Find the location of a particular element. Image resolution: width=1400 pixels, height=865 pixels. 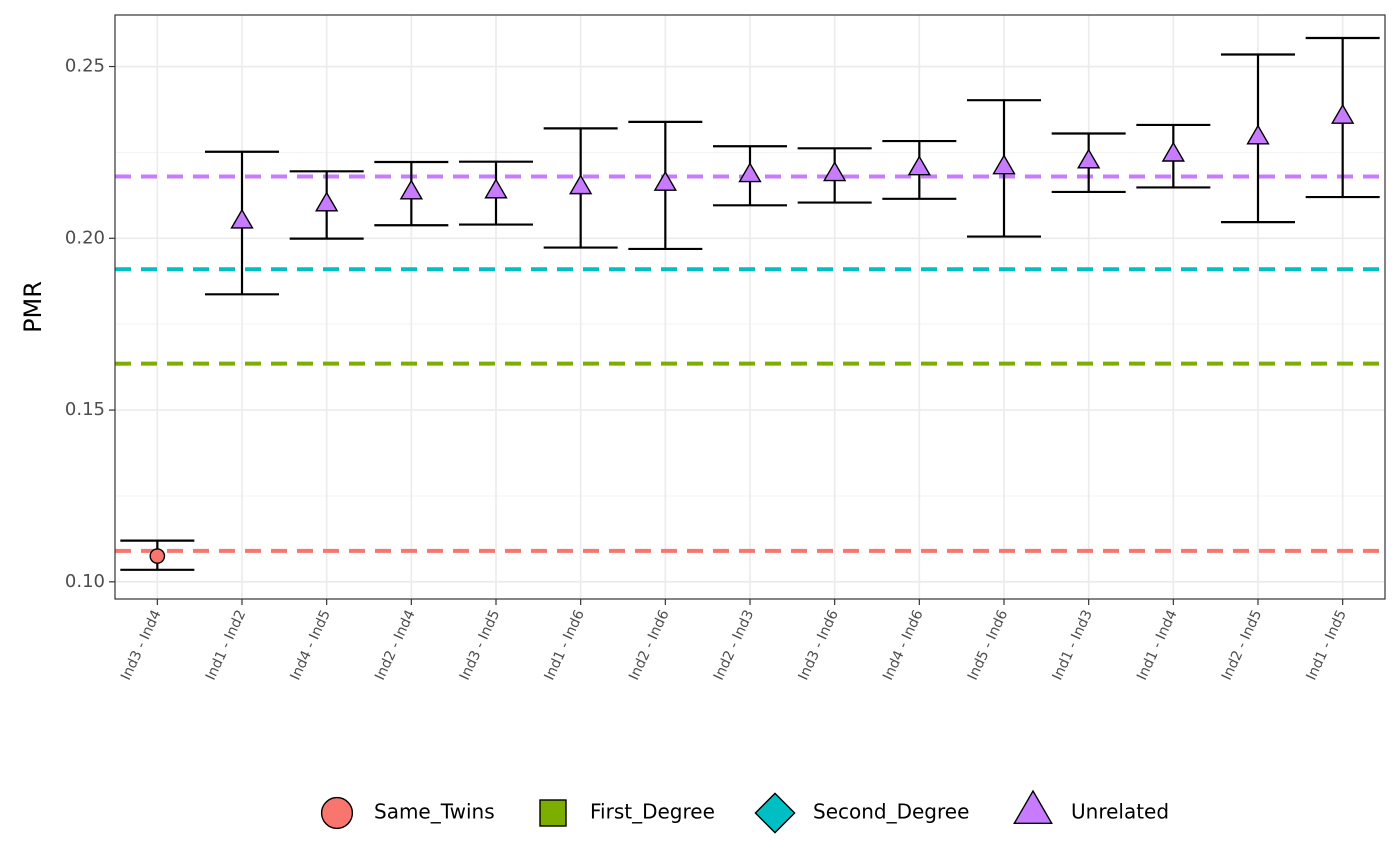

legend-item-second-degree: Second_Degree is located at coordinates (861, 813).